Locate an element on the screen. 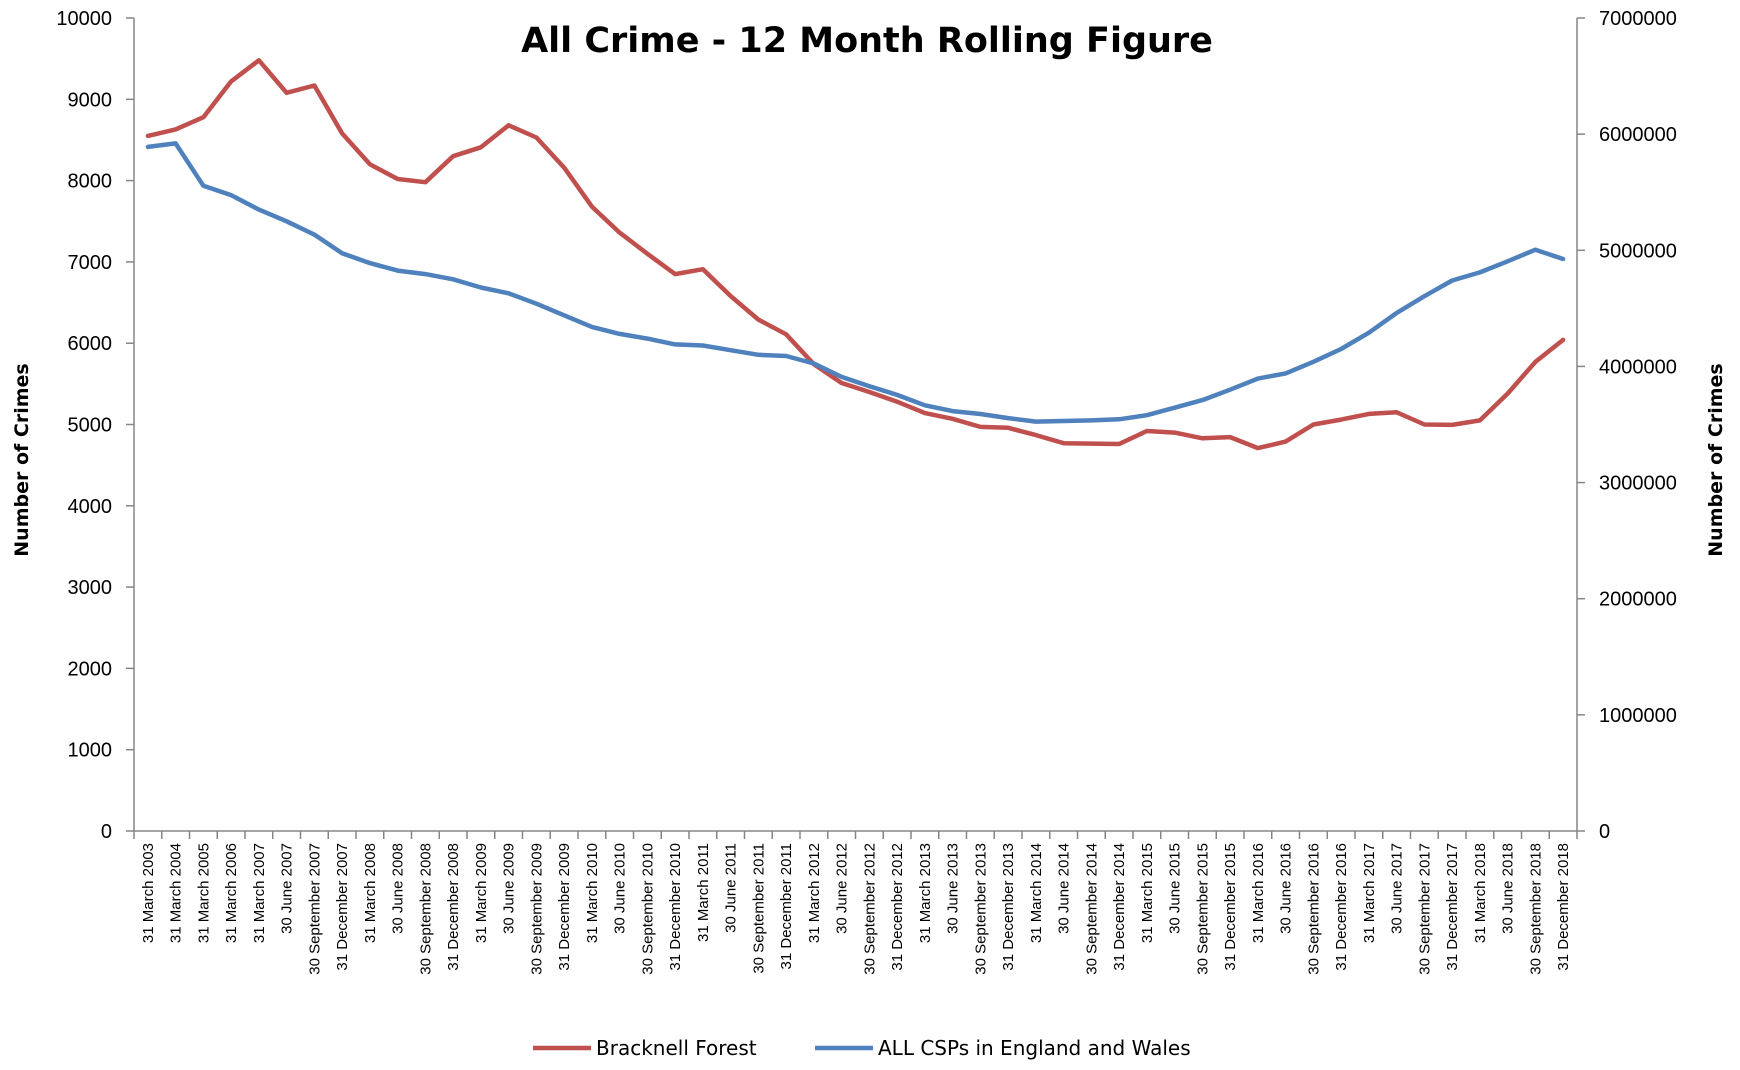 The height and width of the screenshot is (1070, 1740). x-tick-label: 31 December 2018 is located at coordinates (1563, 907).